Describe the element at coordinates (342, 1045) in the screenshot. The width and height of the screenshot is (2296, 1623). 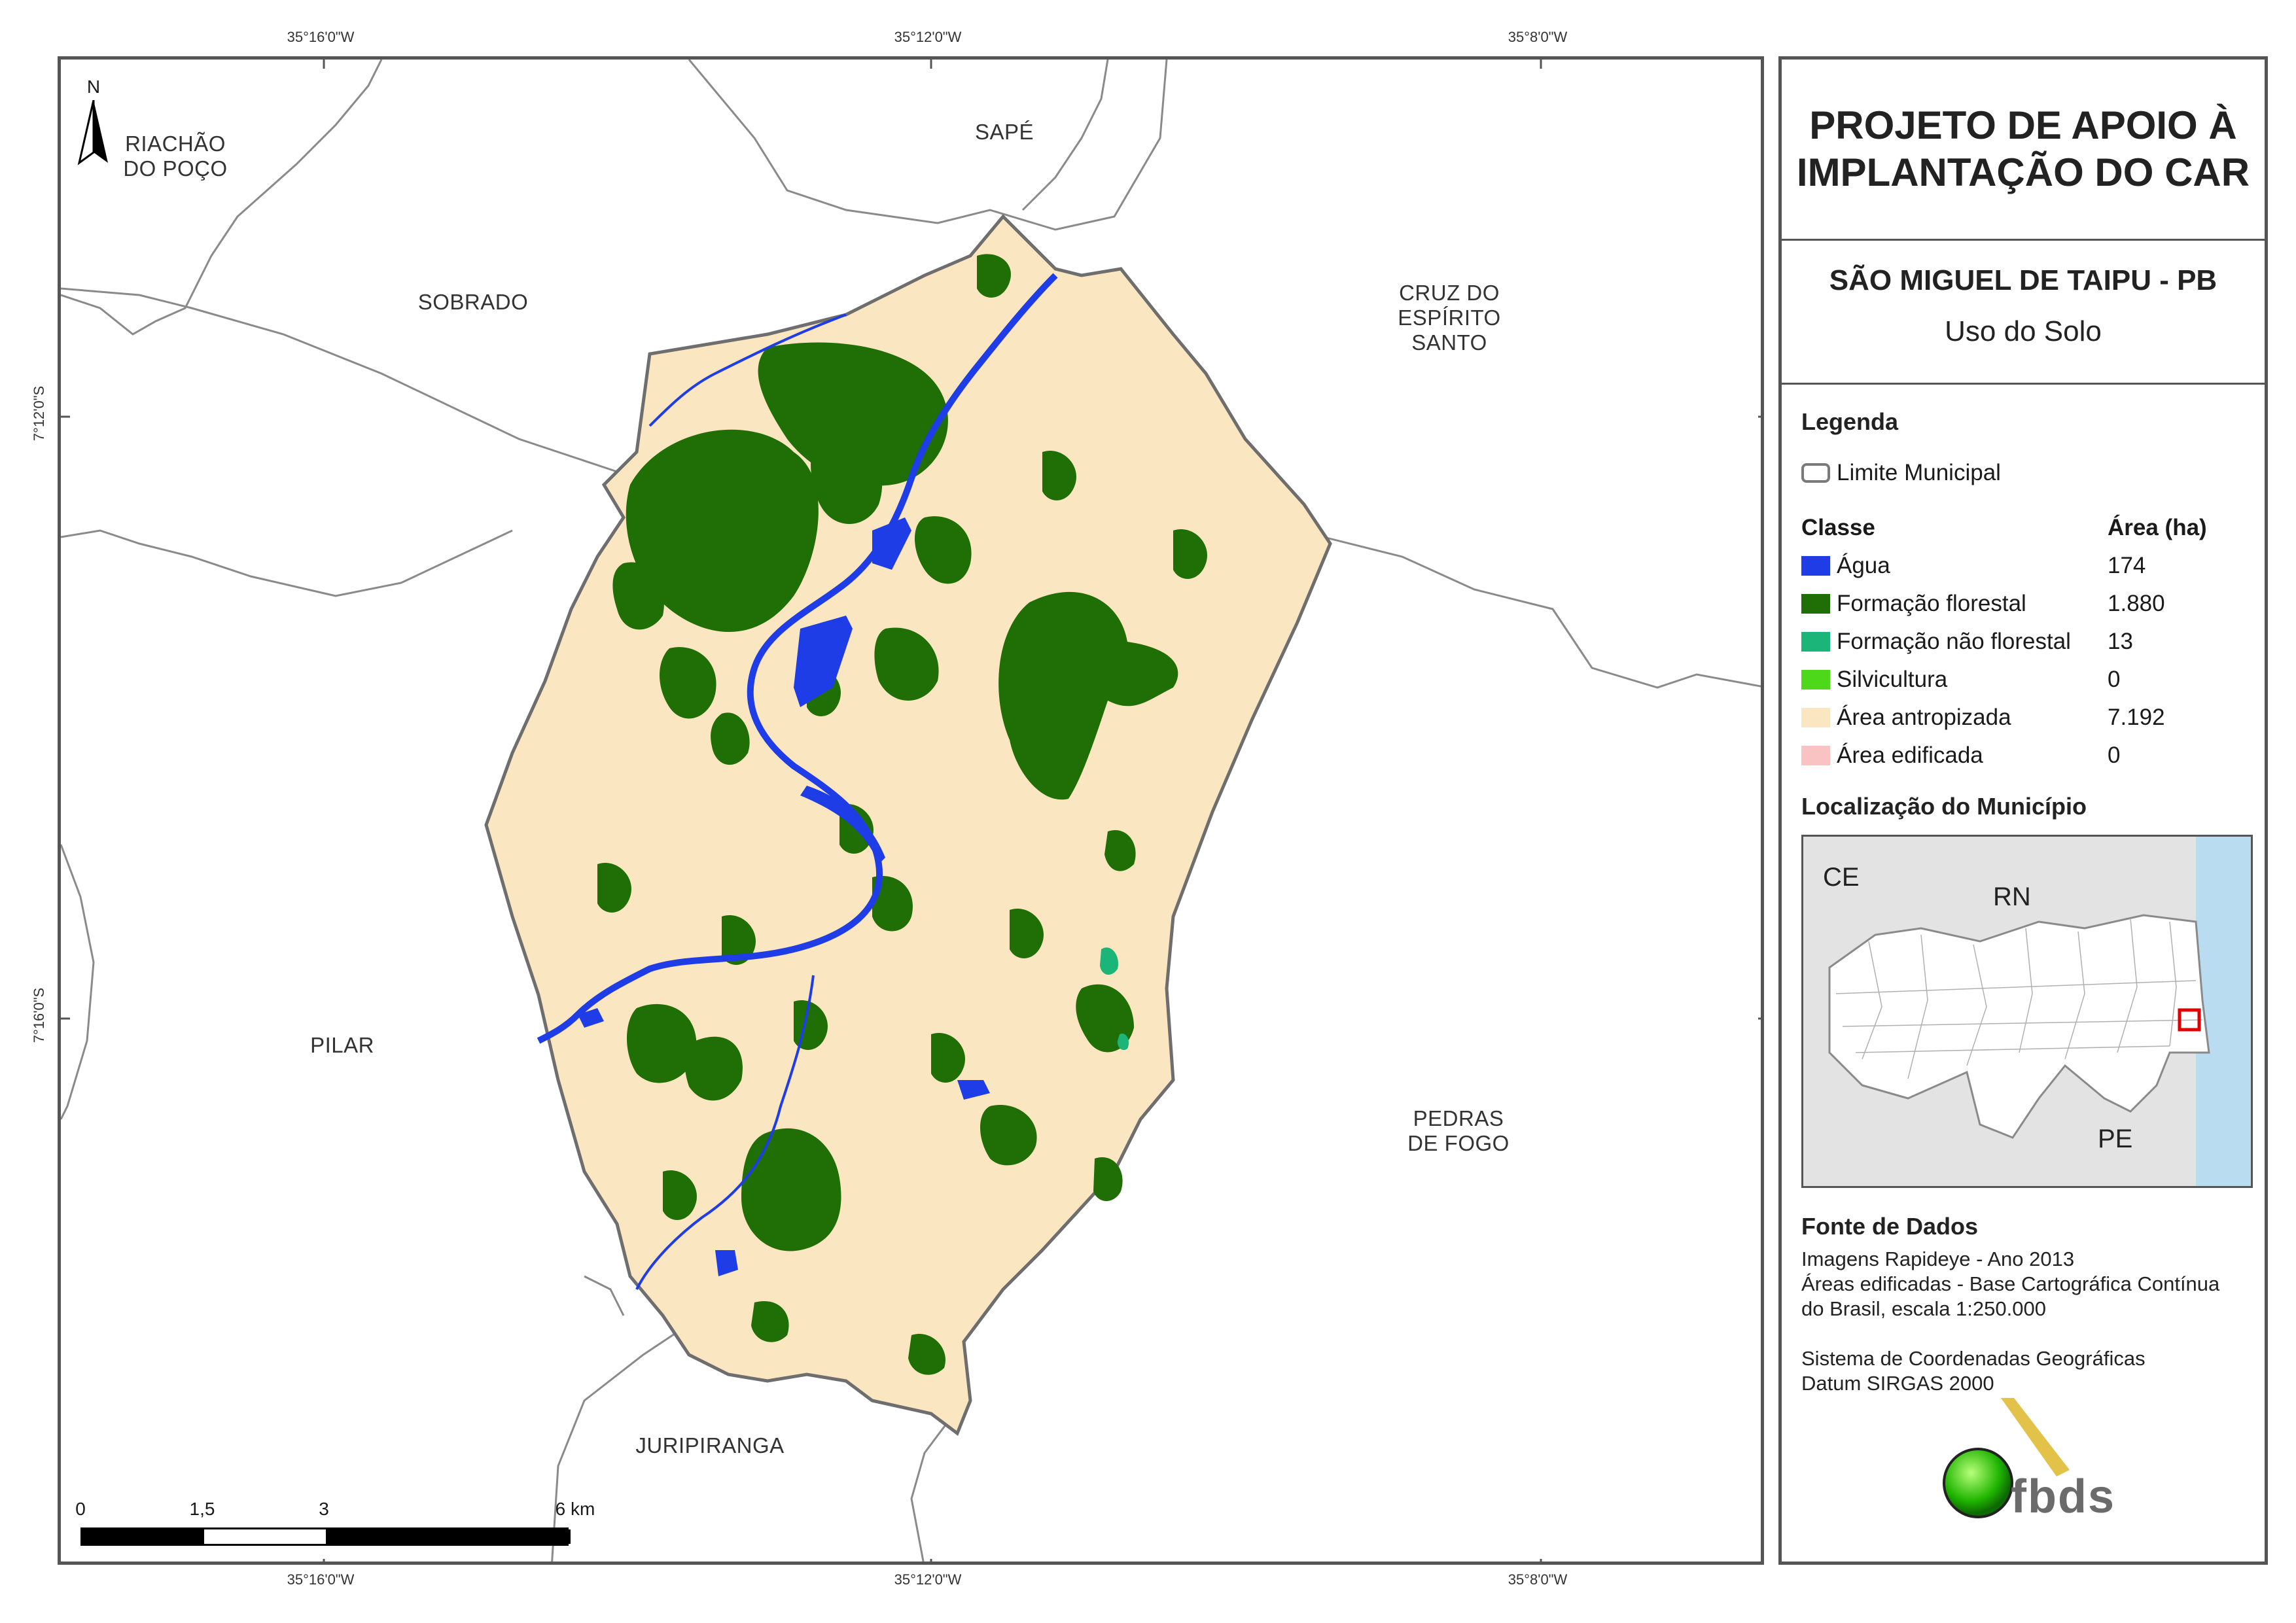
I see `neighbor-label-pilar: PILAR` at that location.